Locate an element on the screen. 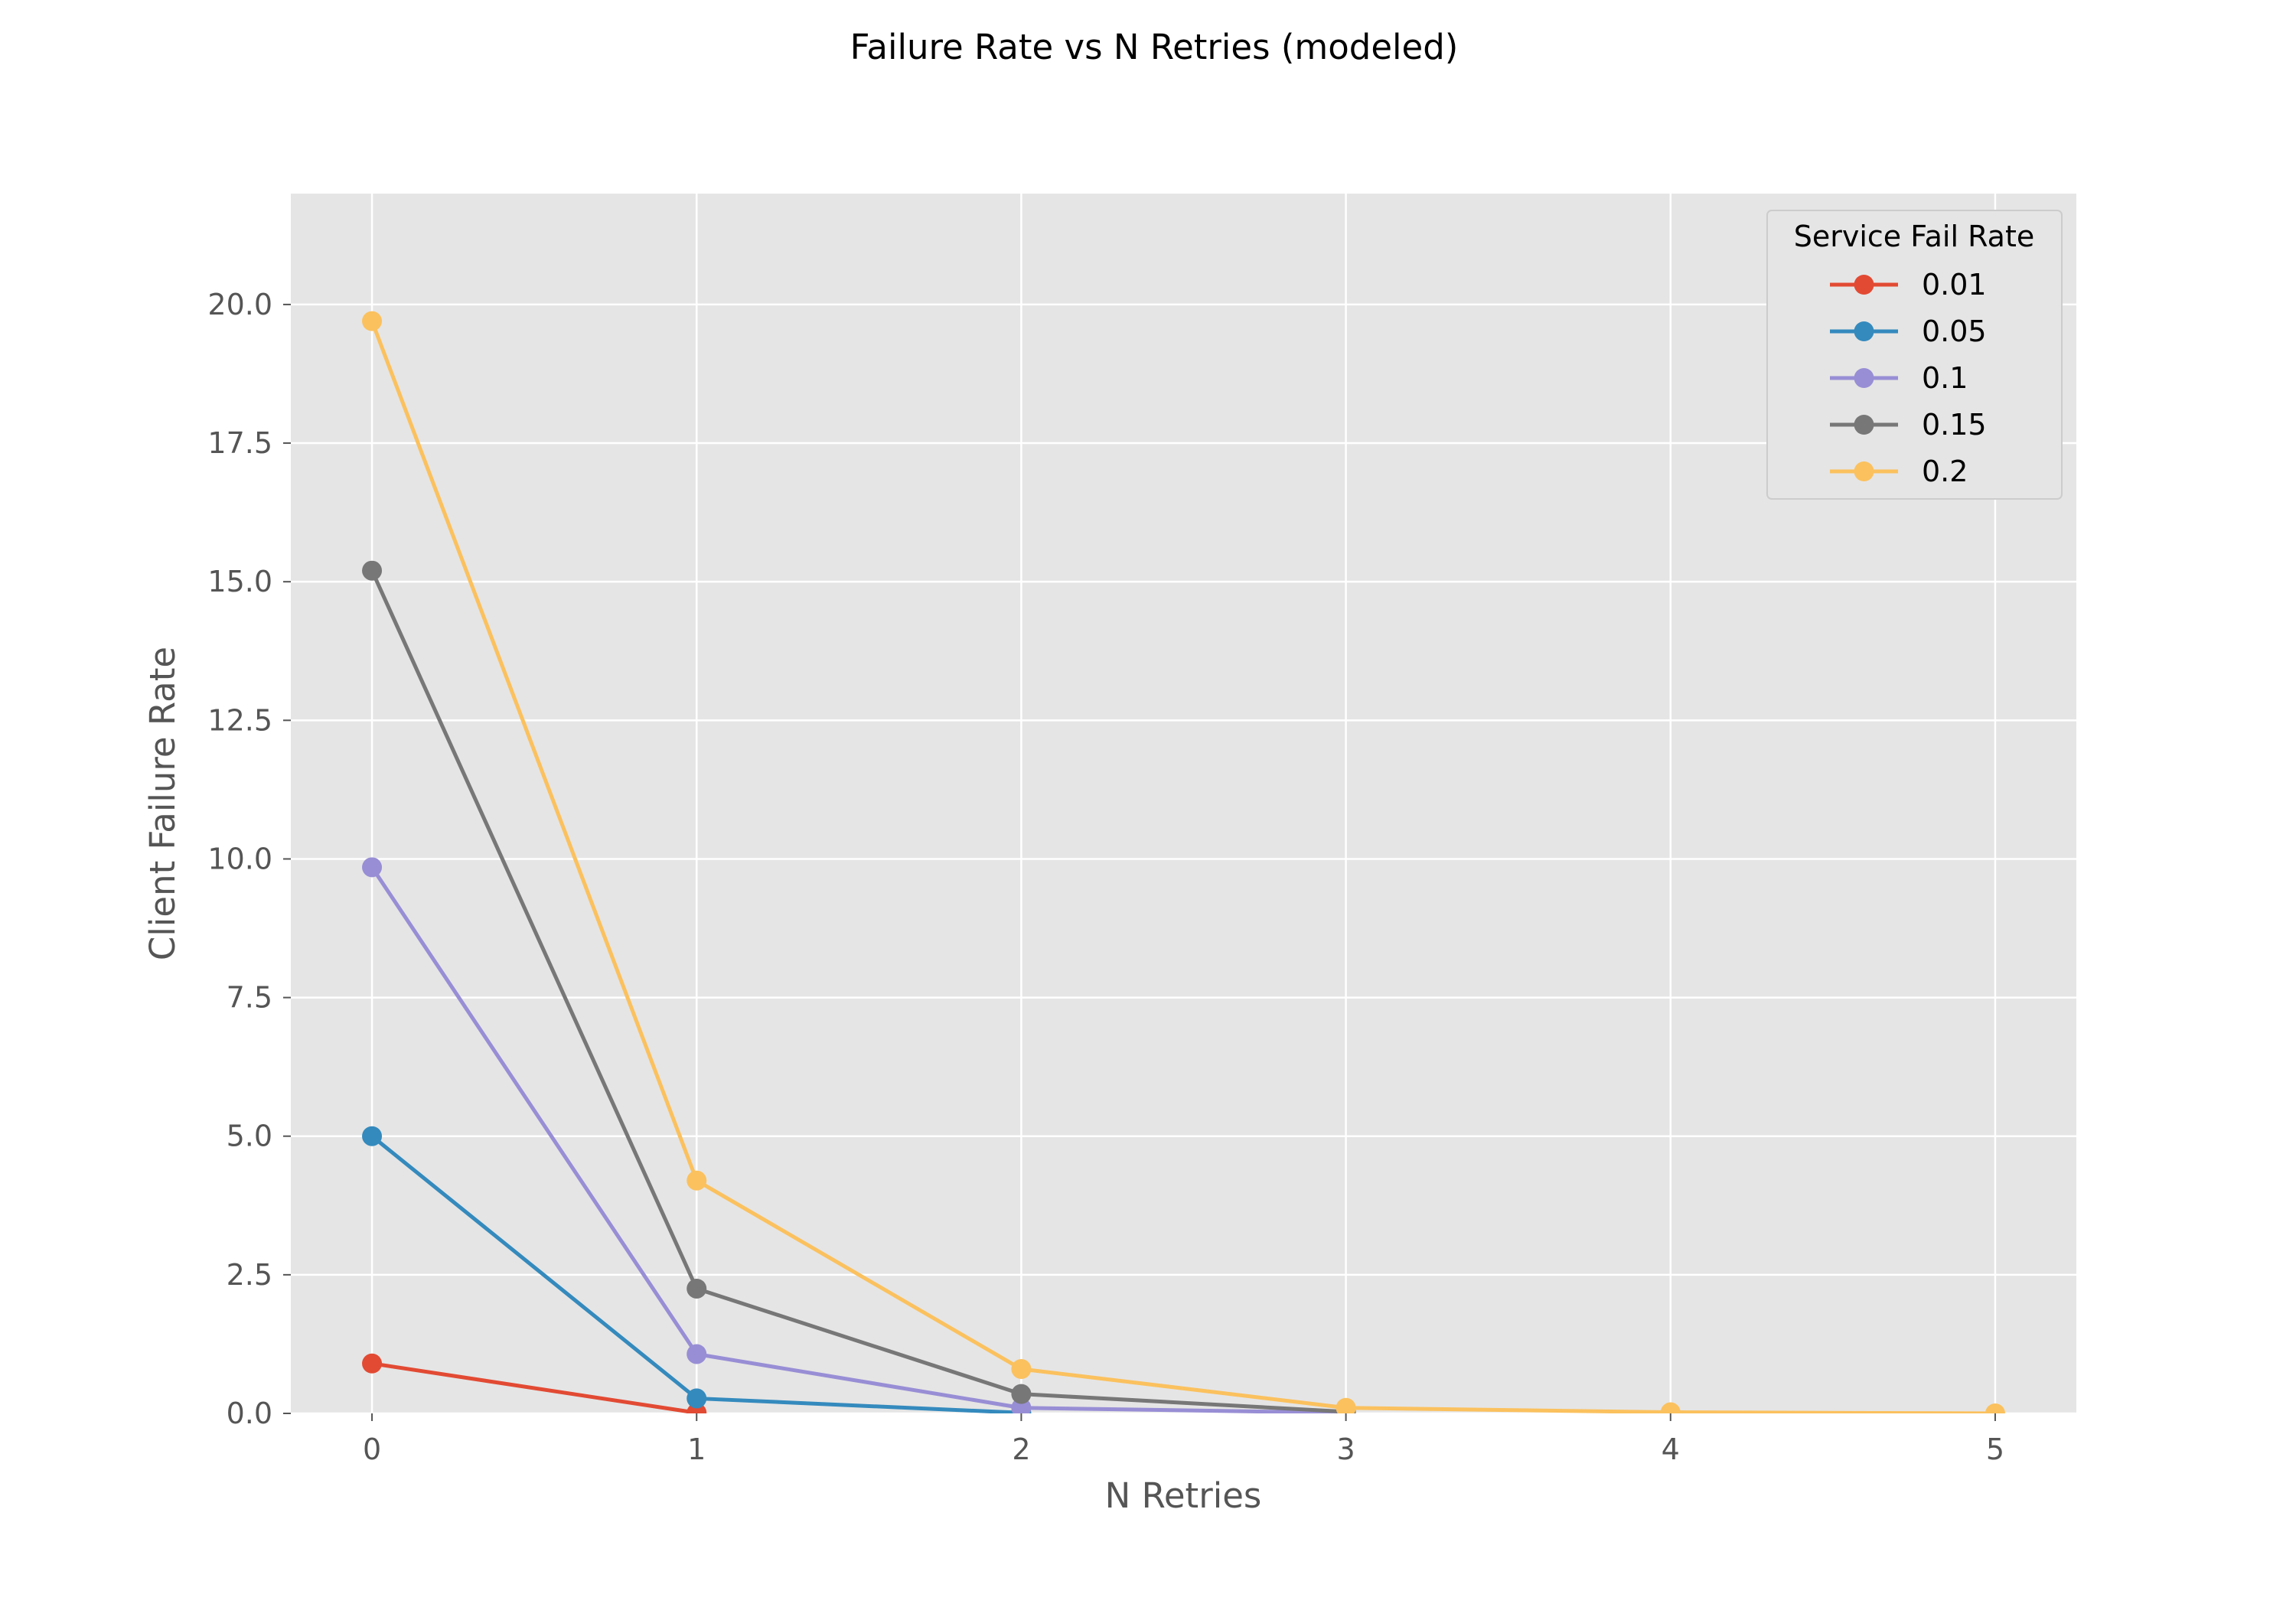  x-tick-label: 2 is located at coordinates (1021, 1449).